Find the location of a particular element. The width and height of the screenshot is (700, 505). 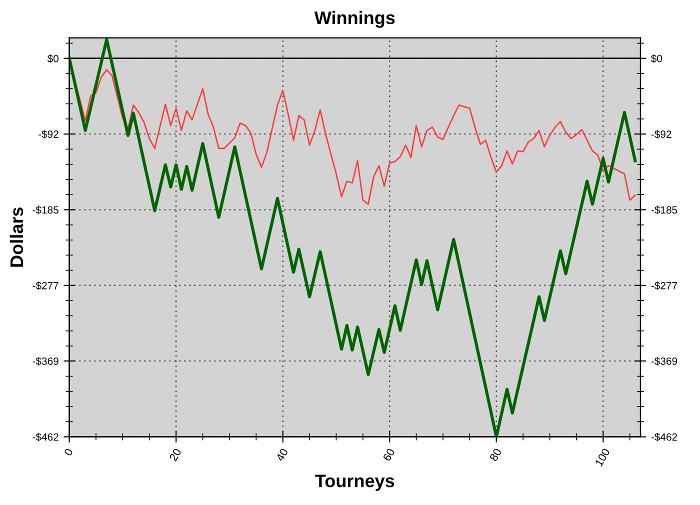

x-tick-label: 100 is located at coordinates (602, 457).